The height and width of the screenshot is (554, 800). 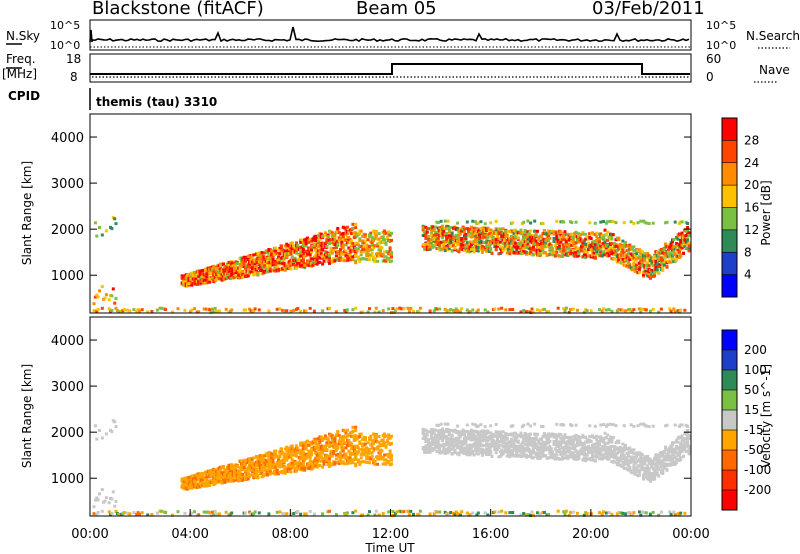 I want to click on colorbar-tick-label: 16, so click(x=751, y=208).